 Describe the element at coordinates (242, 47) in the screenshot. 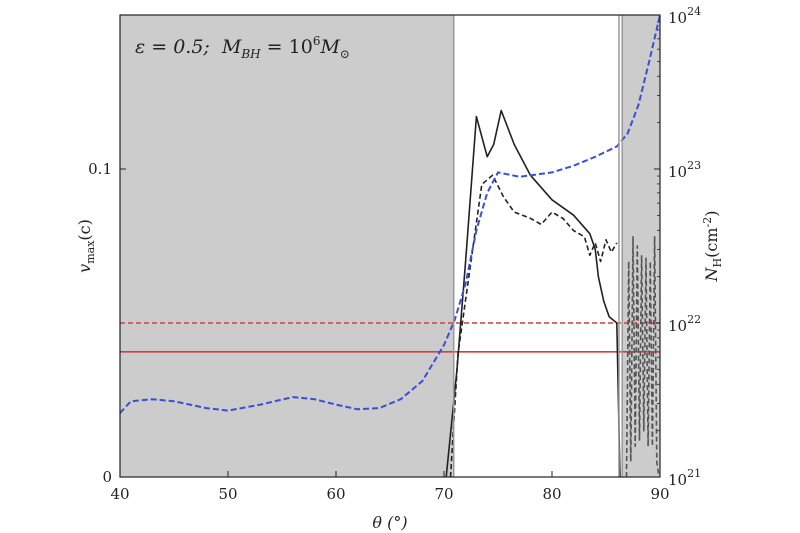

I see `plot-annotation: ε = 0.5; MBH = 106M⊙` at that location.